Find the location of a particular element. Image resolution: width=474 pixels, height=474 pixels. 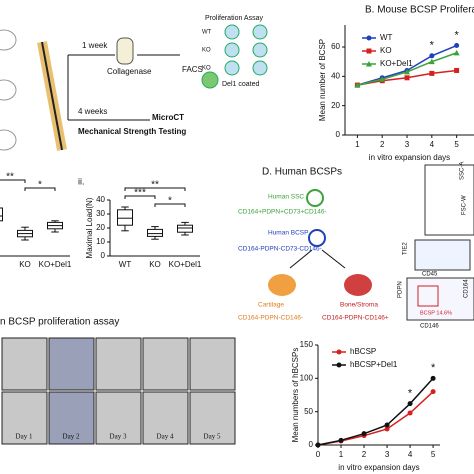

tube is located at coordinates (125, 51).